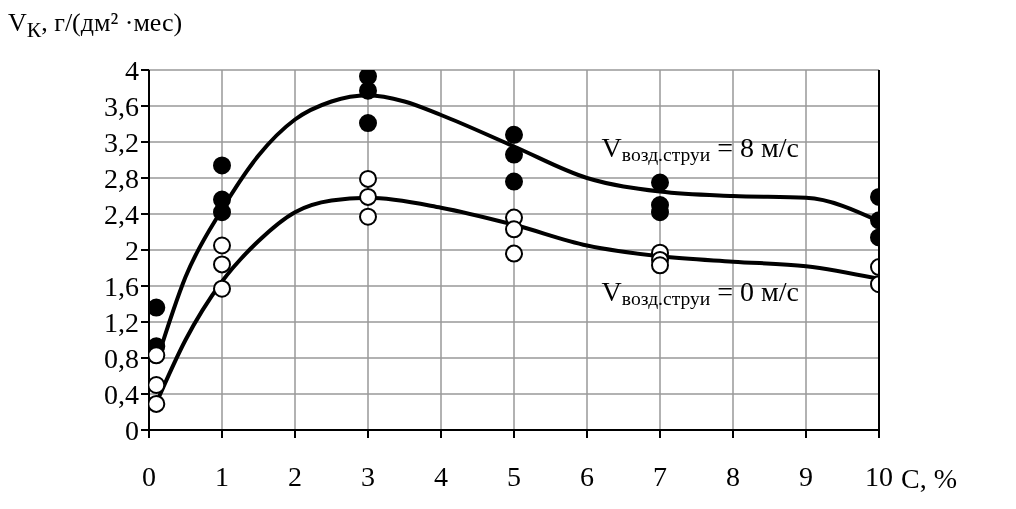 This screenshot has height=509, width=1016. What do you see at coordinates (121, 286) in the screenshot?
I see `y-tick-label: 1,6` at bounding box center [121, 286].